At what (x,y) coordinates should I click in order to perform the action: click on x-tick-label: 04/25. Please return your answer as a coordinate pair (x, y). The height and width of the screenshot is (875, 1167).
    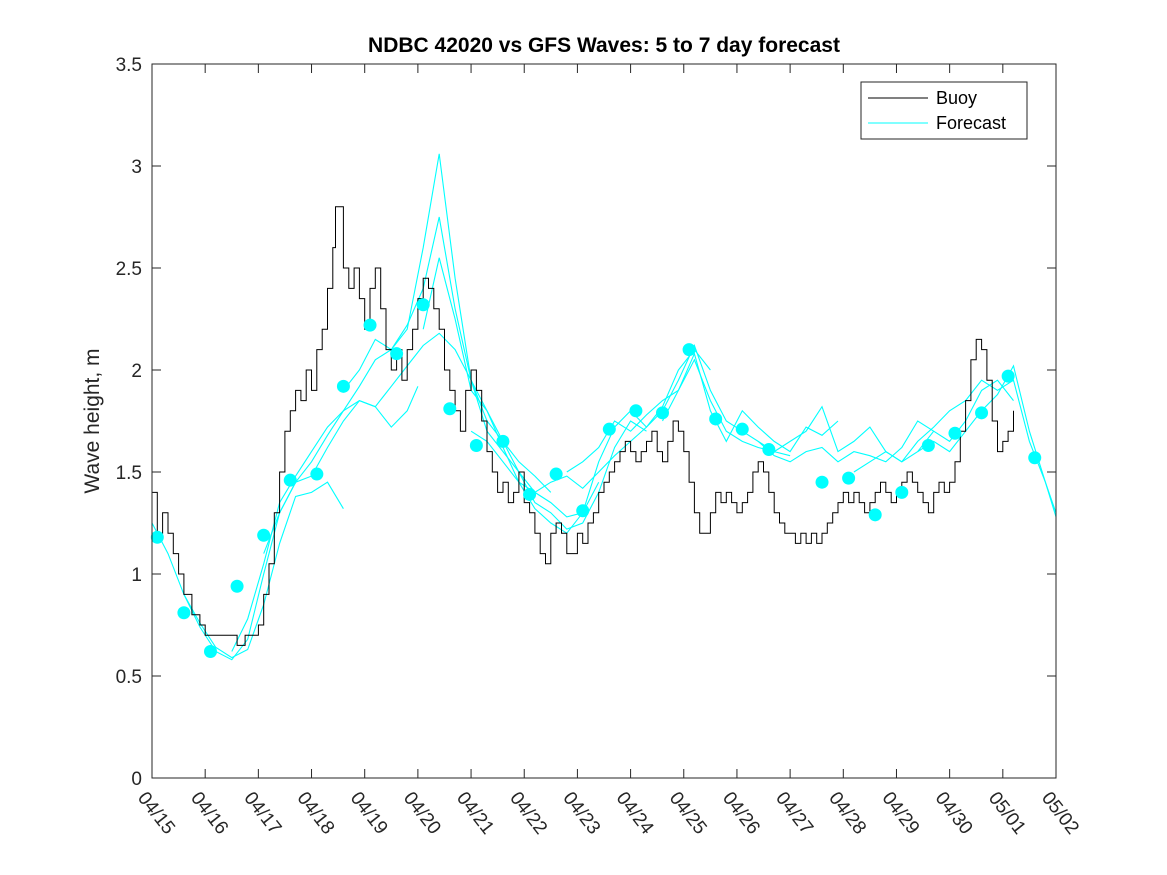
    Looking at the image, I should click on (688, 813).